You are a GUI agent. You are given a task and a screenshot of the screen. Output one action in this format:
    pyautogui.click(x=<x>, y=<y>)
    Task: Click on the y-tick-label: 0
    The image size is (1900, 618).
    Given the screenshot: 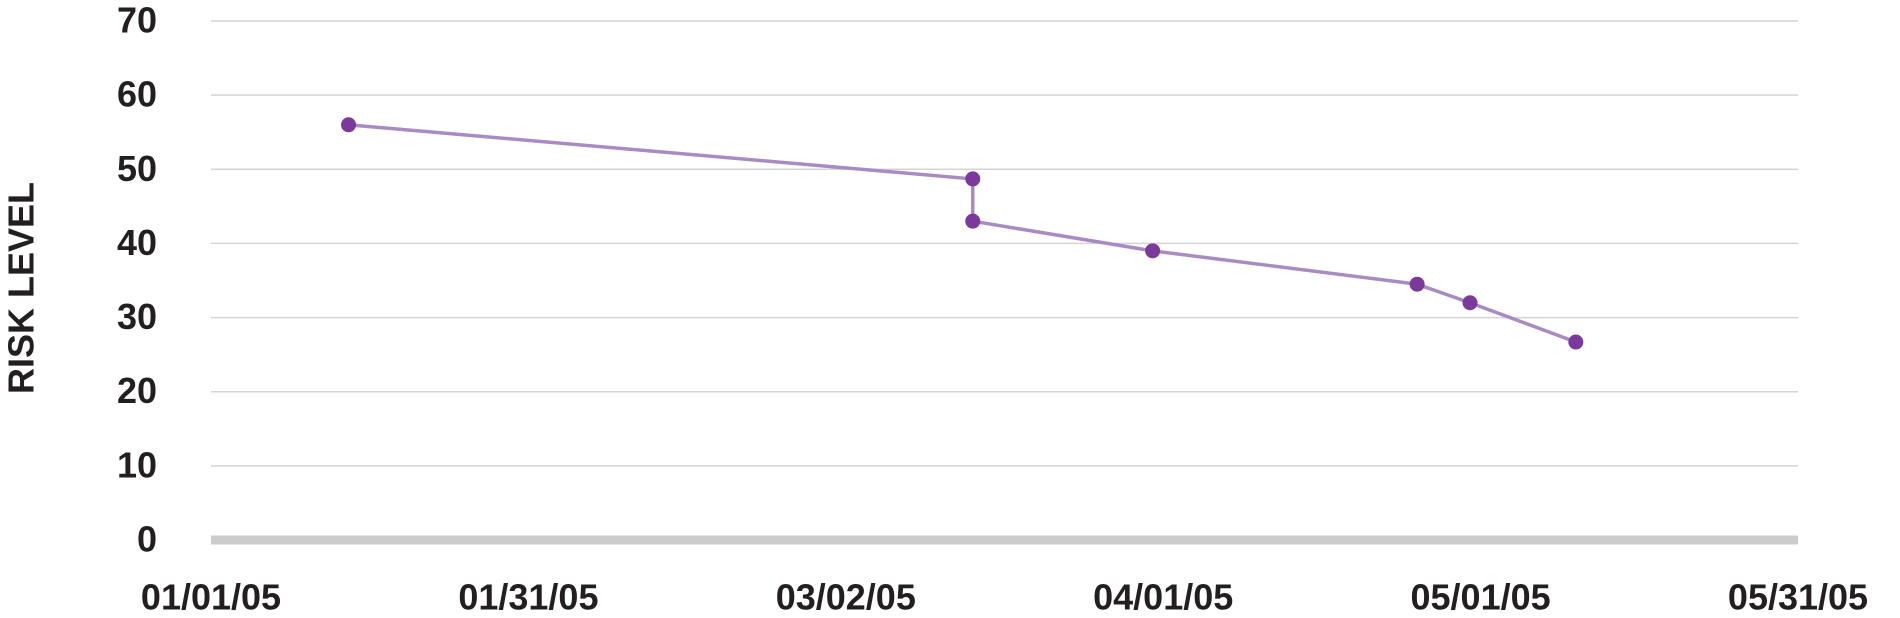 What is the action you would take?
    pyautogui.click(x=147, y=539)
    